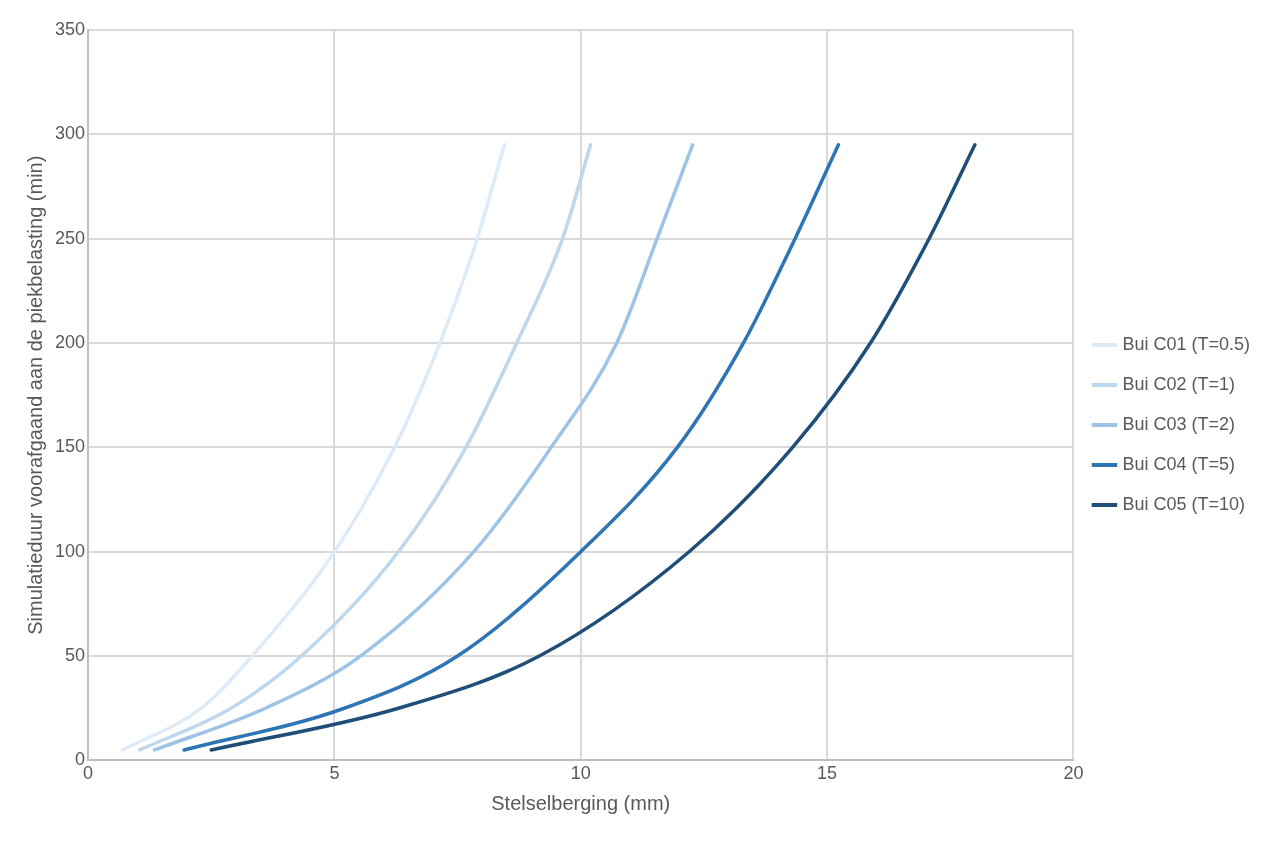 Image resolution: width=1279 pixels, height=841 pixels. What do you see at coordinates (1178, 463) in the screenshot?
I see `legend-label: Bui C04 (T=5)` at bounding box center [1178, 463].